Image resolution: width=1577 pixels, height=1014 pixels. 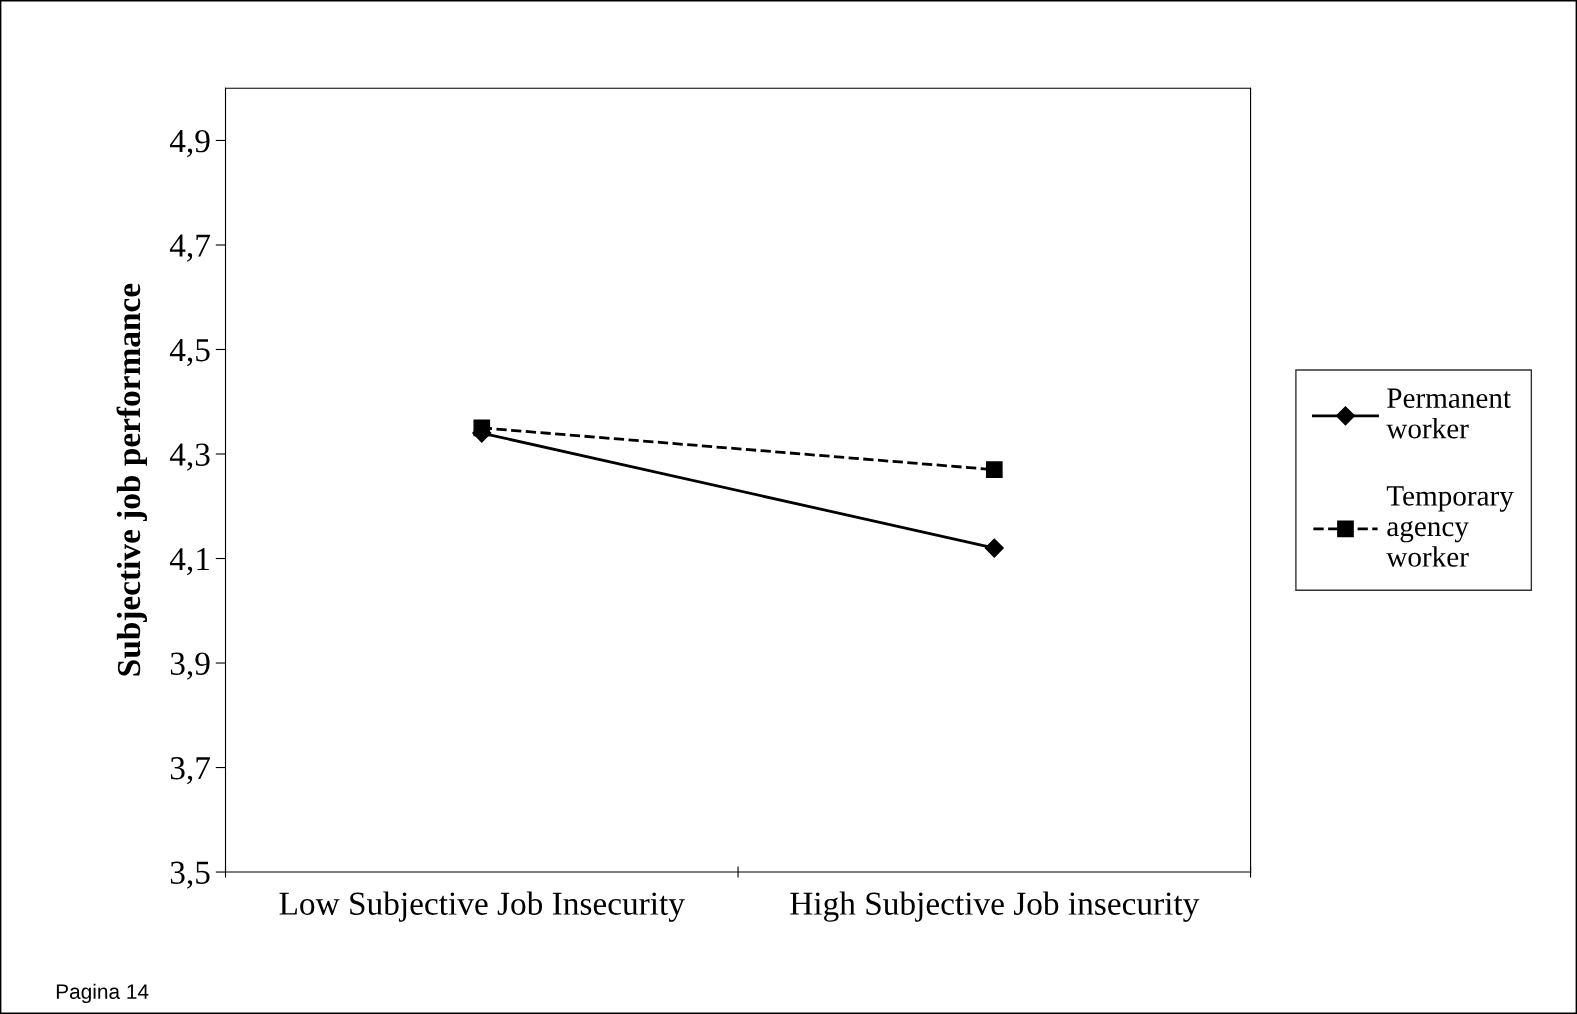 What do you see at coordinates (1450, 526) in the screenshot?
I see `legend-label: Temporary agency worker` at bounding box center [1450, 526].